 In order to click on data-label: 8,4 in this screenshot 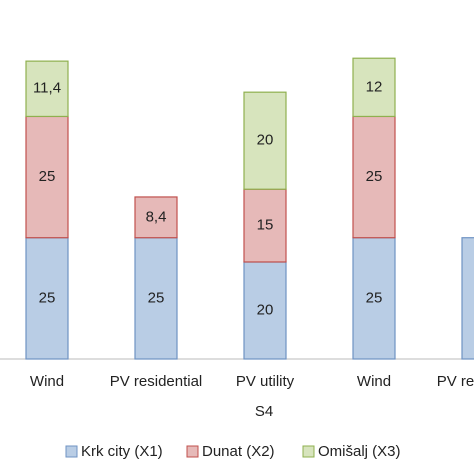, I will do `click(156, 216)`.